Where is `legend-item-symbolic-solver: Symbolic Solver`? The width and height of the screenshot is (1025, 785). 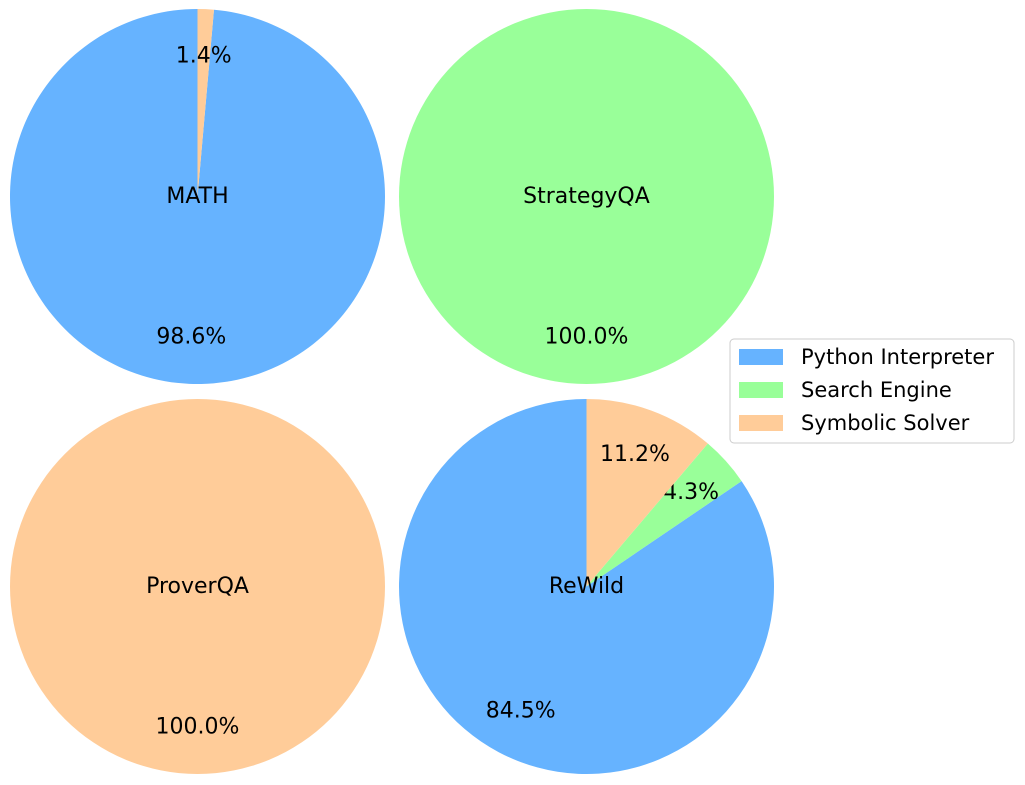 legend-item-symbolic-solver: Symbolic Solver is located at coordinates (854, 423).